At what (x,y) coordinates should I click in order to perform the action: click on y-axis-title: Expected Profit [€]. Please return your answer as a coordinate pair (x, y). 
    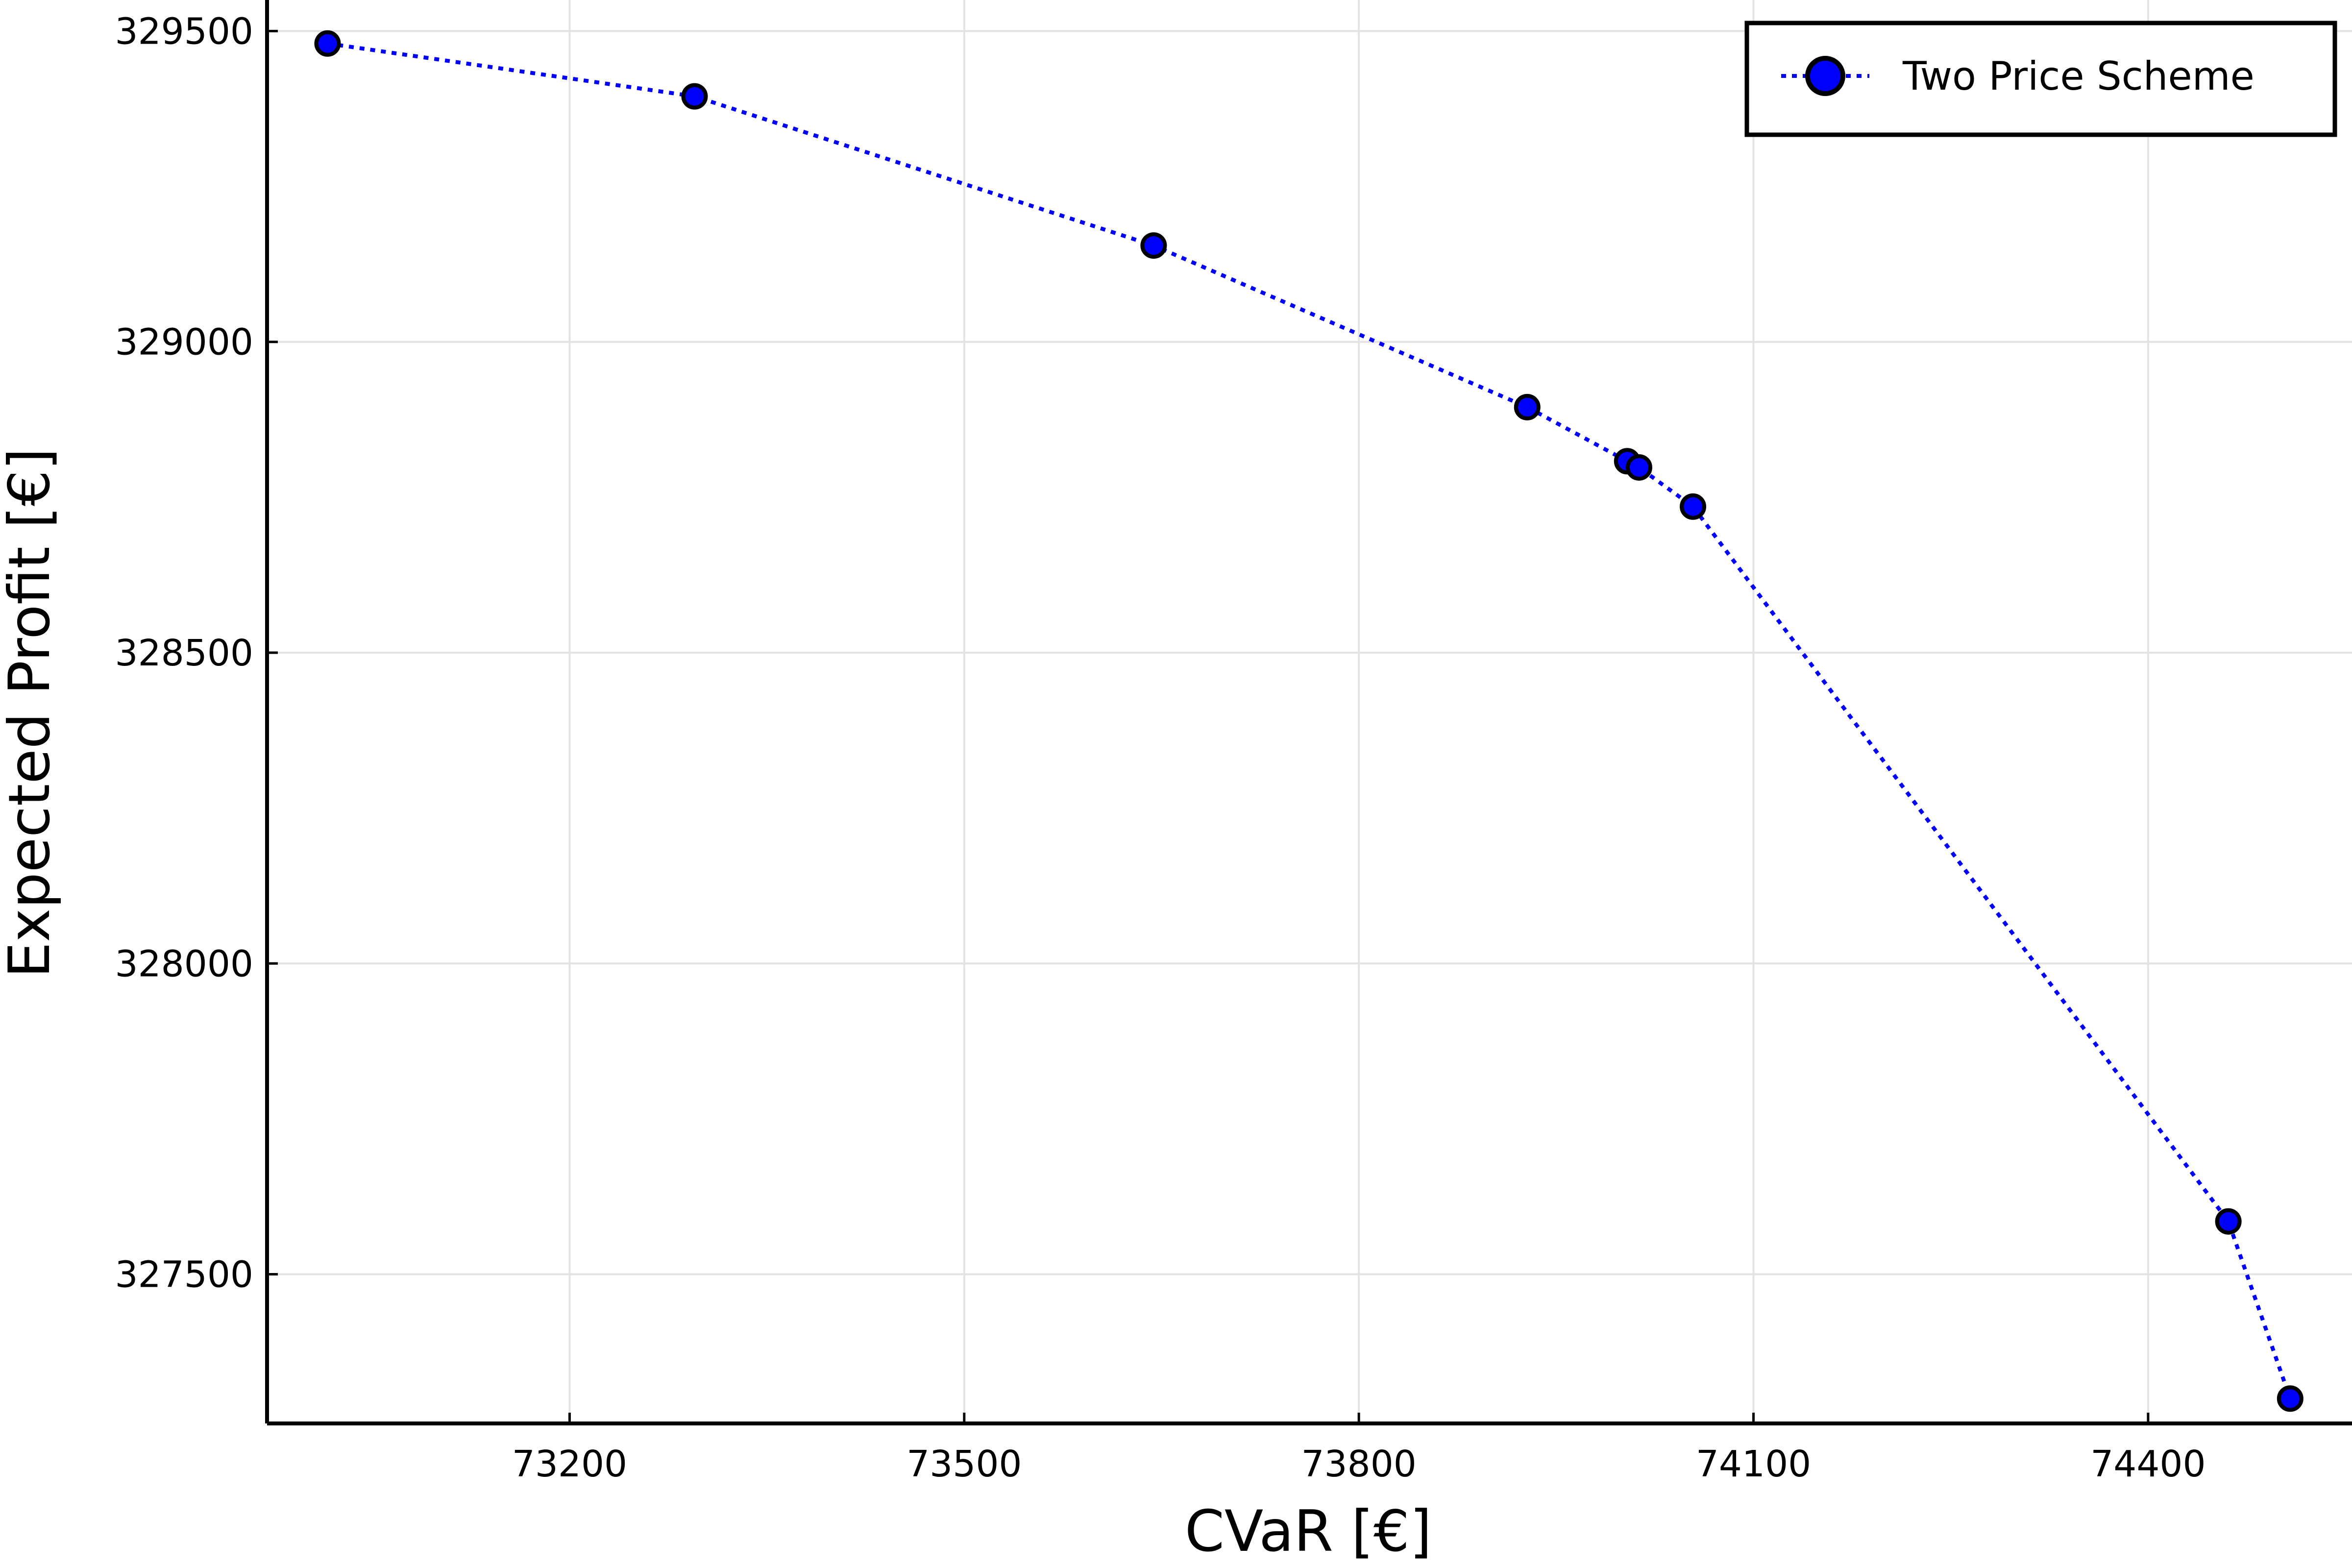
    Looking at the image, I should click on (32, 713).